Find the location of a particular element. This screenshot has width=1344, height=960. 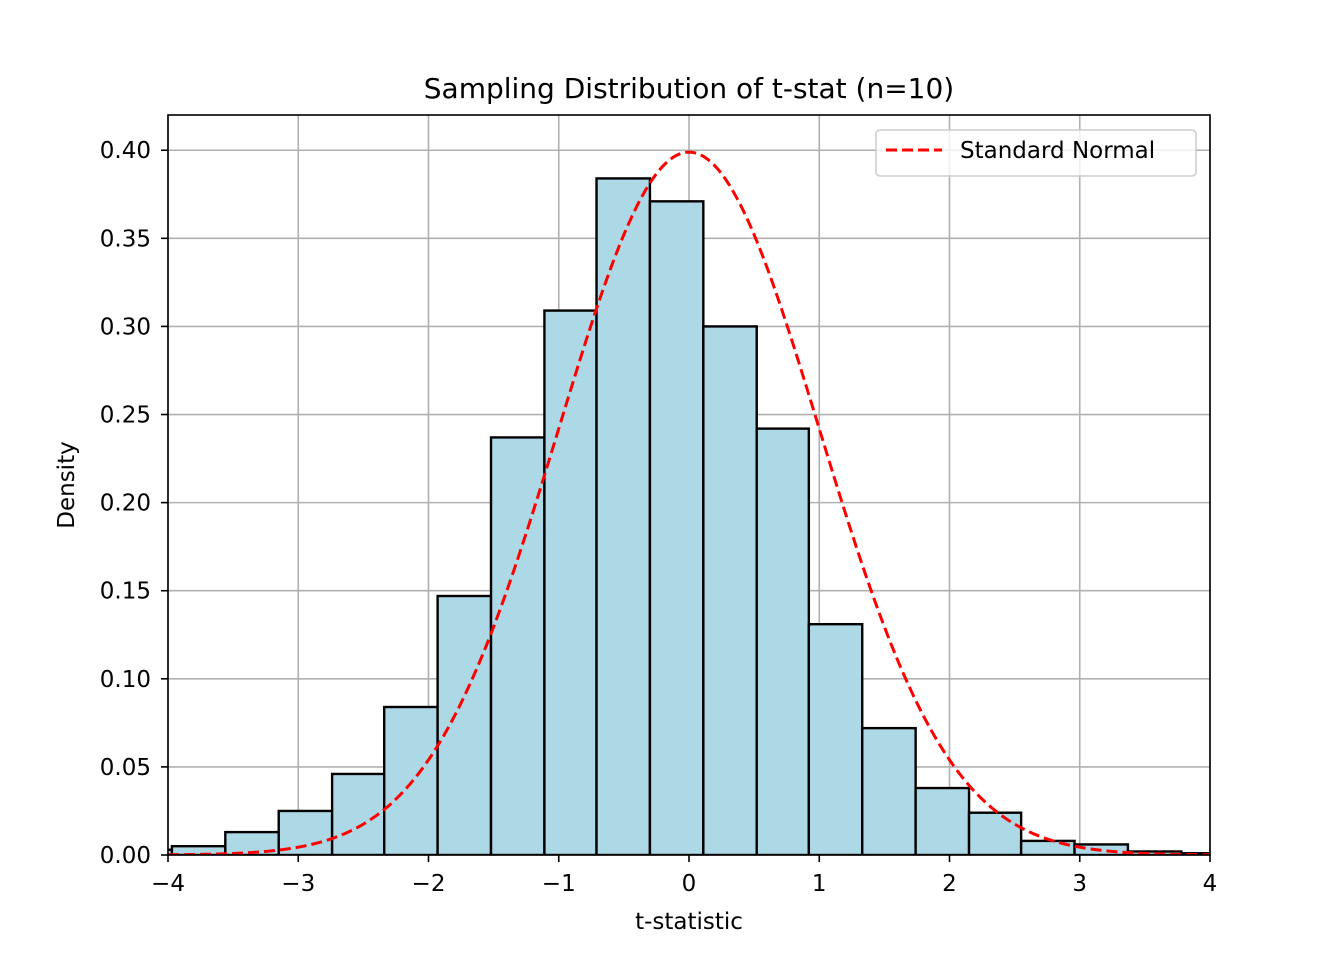

y-tick-label: 0.30 is located at coordinates (125, 327).